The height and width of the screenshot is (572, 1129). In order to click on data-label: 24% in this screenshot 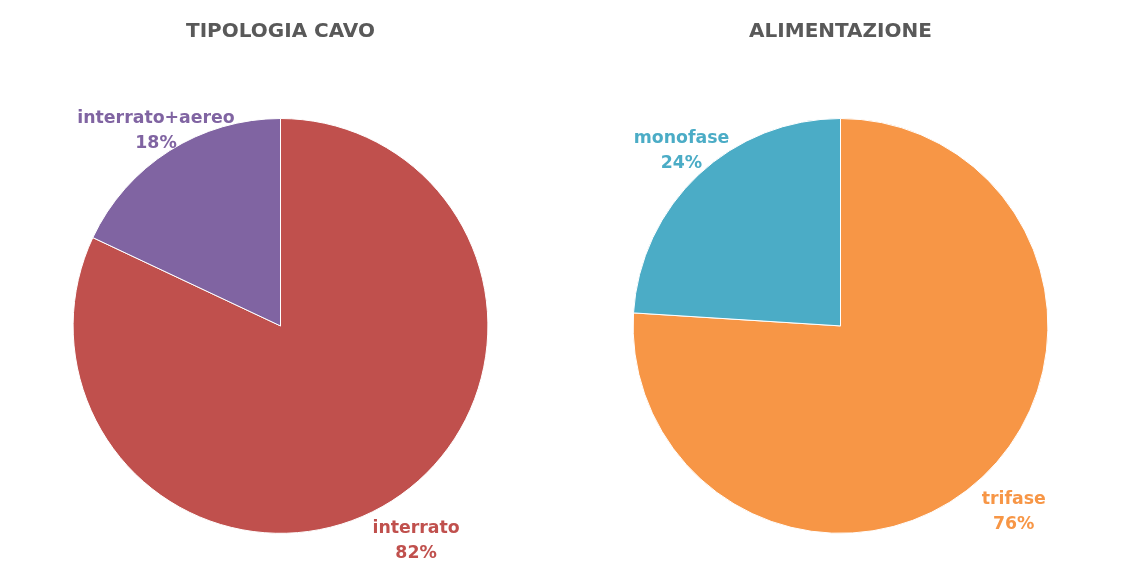, I will do `click(681, 162)`.